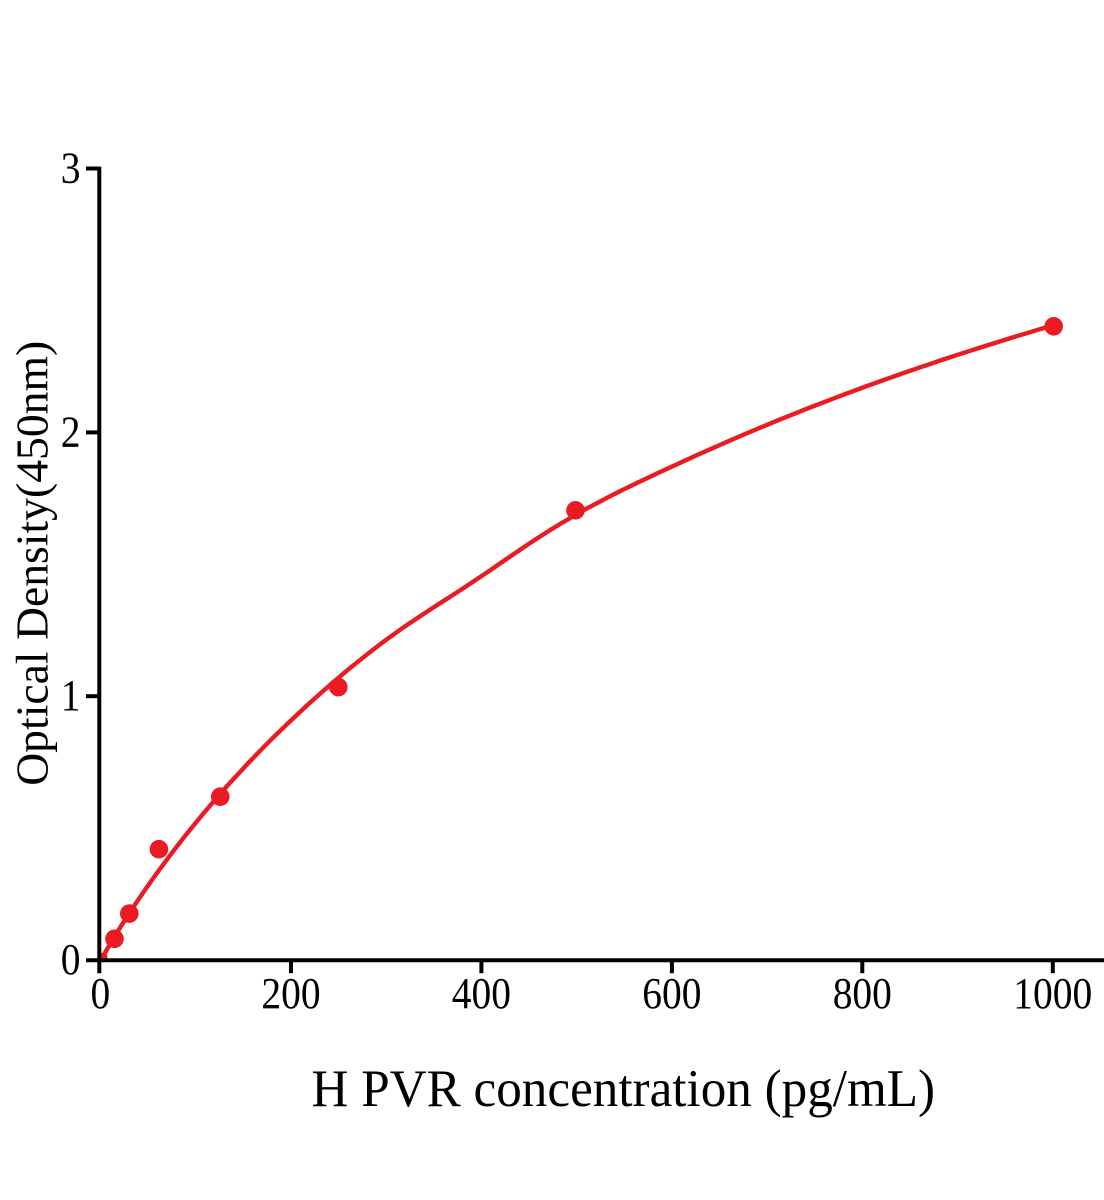 This screenshot has width=1104, height=1200. Describe the element at coordinates (290, 993) in the screenshot. I see `svg-text: 200` at that location.